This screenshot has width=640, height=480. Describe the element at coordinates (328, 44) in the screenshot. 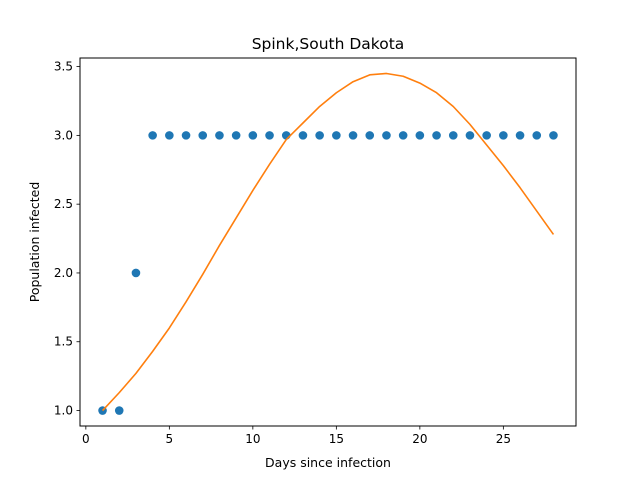

I see `chart-title: Spink,South Dakota` at that location.